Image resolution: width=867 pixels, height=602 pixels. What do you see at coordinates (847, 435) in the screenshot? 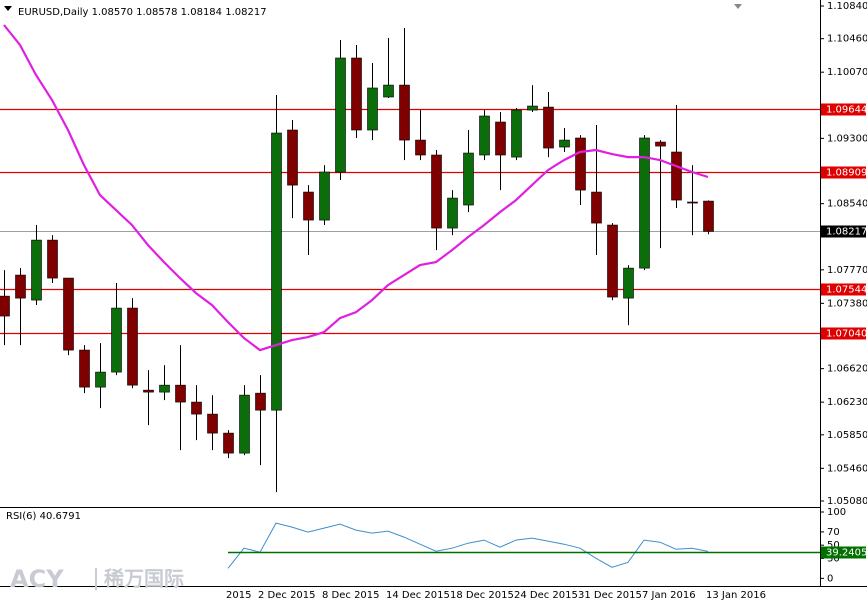
I see `y-tick-label: 1.05850` at bounding box center [847, 435].